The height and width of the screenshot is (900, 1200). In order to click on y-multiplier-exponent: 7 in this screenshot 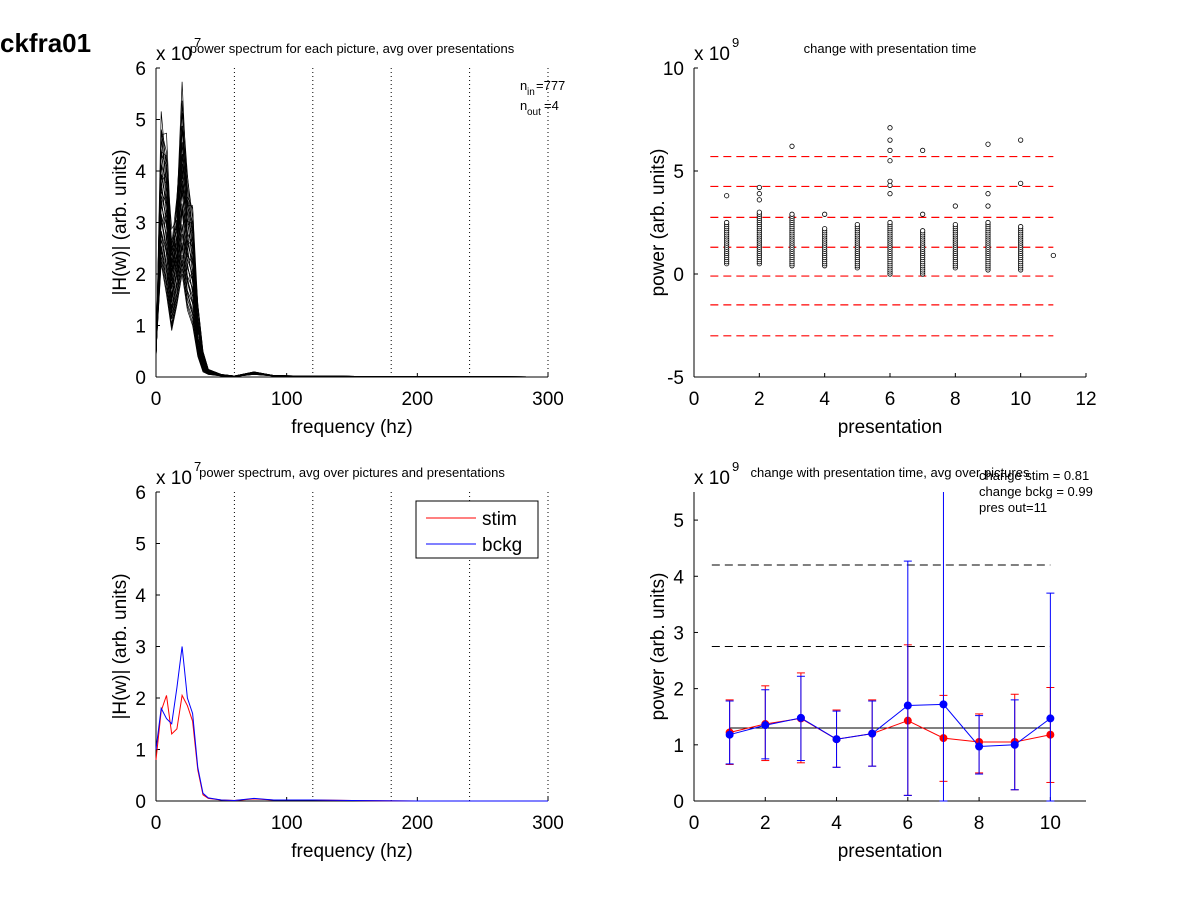, I will do `click(197, 42)`.